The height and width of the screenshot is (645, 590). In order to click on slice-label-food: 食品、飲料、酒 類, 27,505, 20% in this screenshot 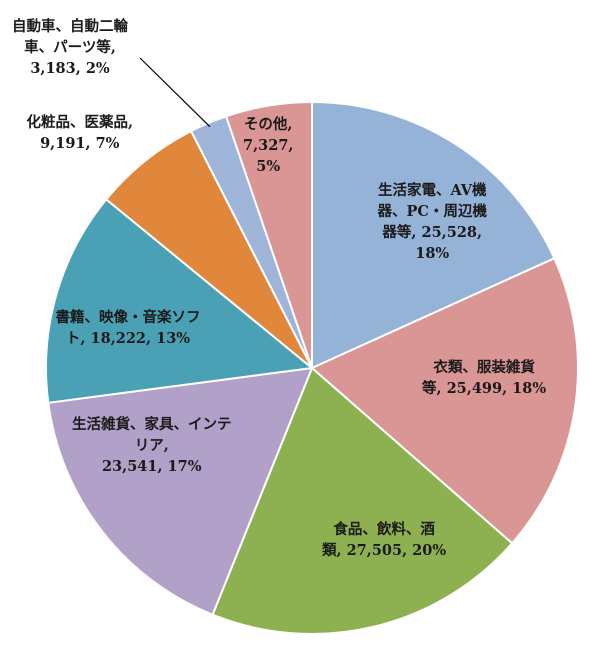, I will do `click(384, 540)`.